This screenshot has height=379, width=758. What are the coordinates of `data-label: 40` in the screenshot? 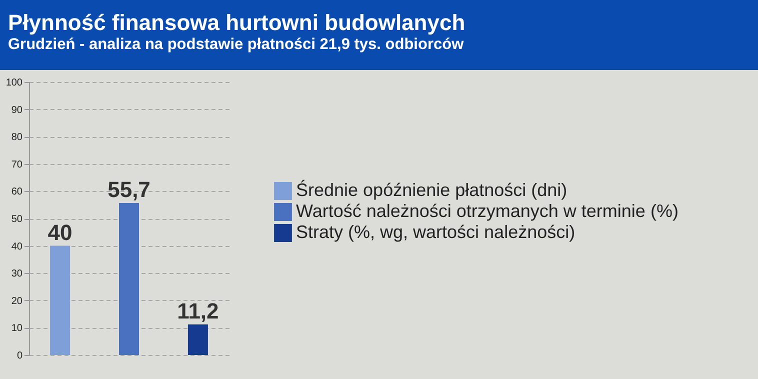 It's located at (60, 232).